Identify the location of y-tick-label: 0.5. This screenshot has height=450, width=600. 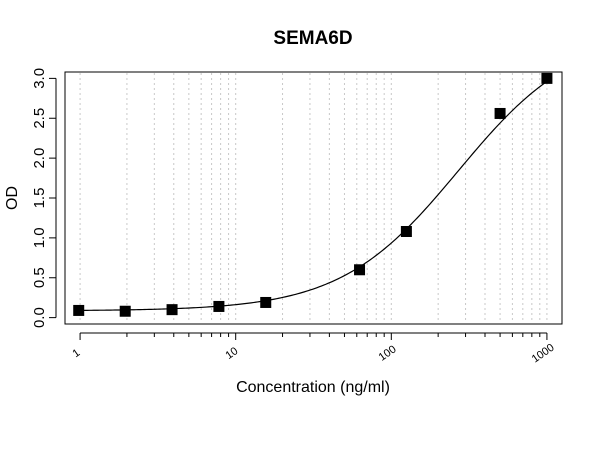
(39, 277).